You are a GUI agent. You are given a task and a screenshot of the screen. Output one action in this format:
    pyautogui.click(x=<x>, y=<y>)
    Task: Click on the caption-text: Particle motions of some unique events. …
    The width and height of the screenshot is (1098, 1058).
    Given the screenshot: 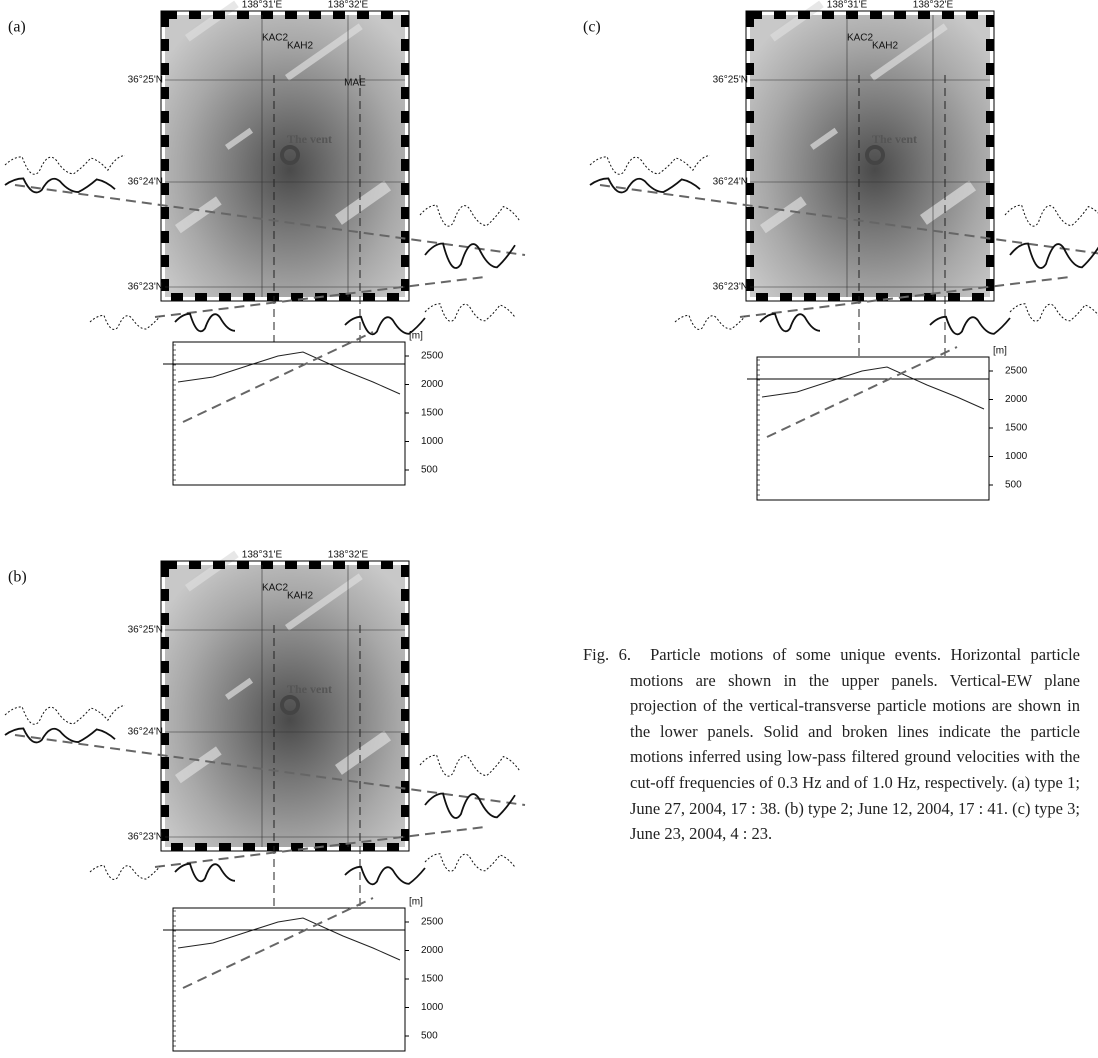 What is the action you would take?
    pyautogui.click(x=855, y=744)
    